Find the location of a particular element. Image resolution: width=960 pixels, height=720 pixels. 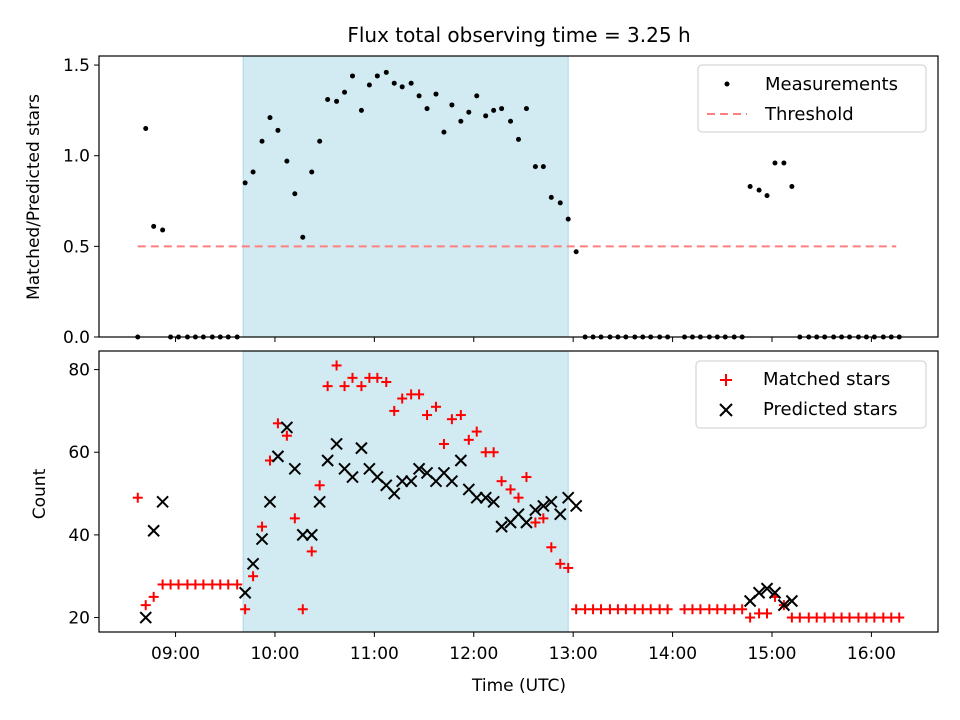

bottom-y-tick-label: 80 is located at coordinates (79, 371).